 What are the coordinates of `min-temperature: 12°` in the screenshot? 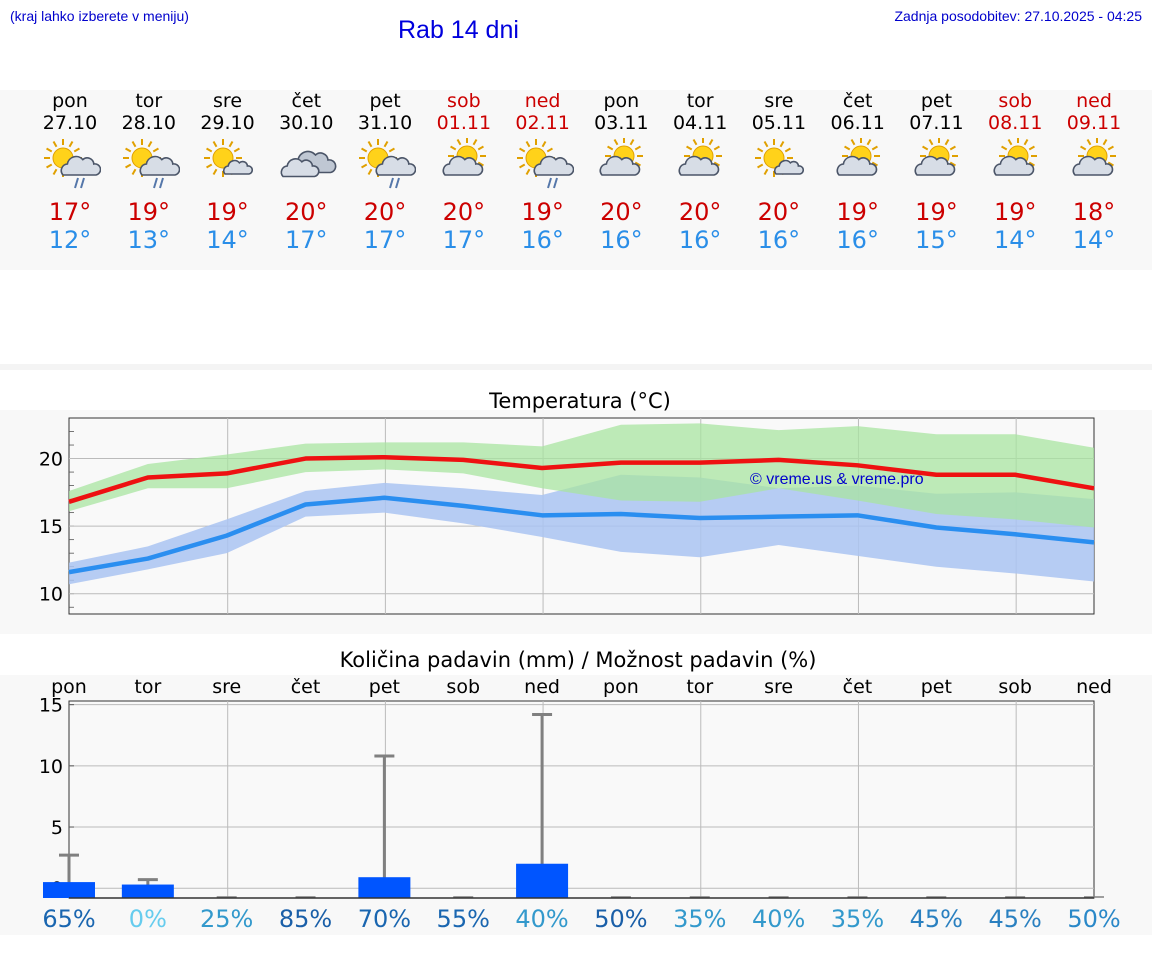 It's located at (70, 240).